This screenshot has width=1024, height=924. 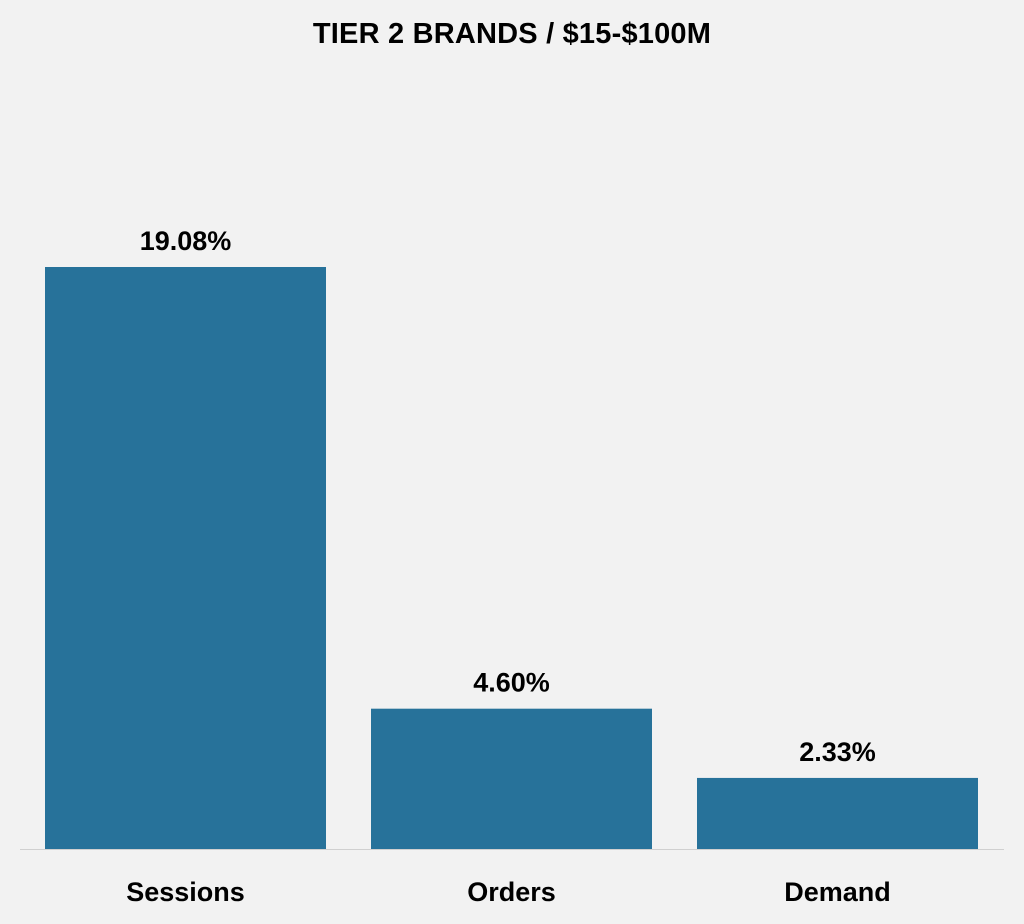 What do you see at coordinates (837, 752) in the screenshot?
I see `data-label-demand: 2.33%` at bounding box center [837, 752].